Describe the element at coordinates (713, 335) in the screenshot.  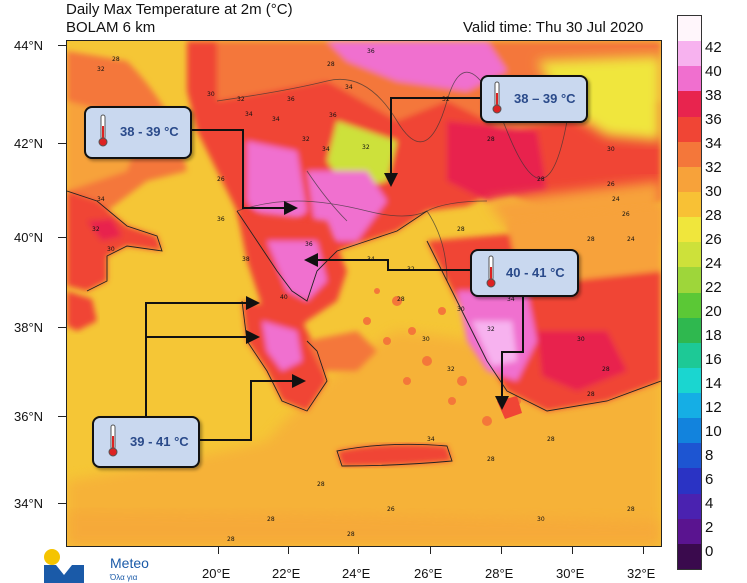
I see `colorbar-label: 18` at that location.